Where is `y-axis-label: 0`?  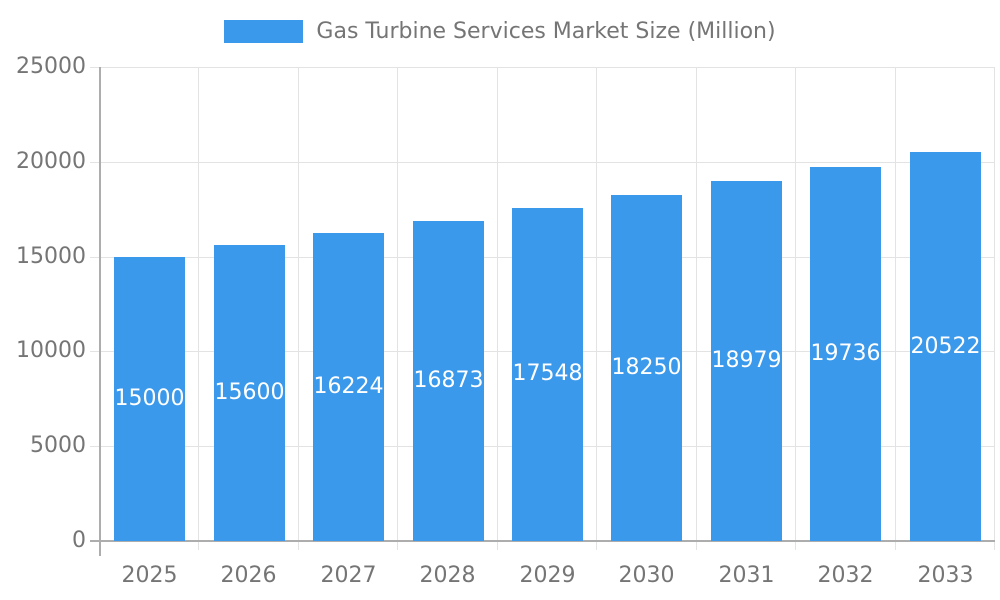 y-axis-label: 0 is located at coordinates (79, 540).